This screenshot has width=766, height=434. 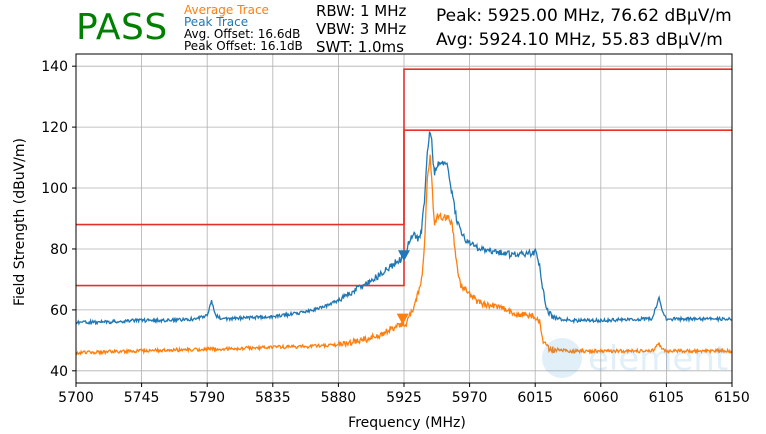 What do you see at coordinates (54, 128) in the screenshot?
I see `y-tick-label: 120` at bounding box center [54, 128].